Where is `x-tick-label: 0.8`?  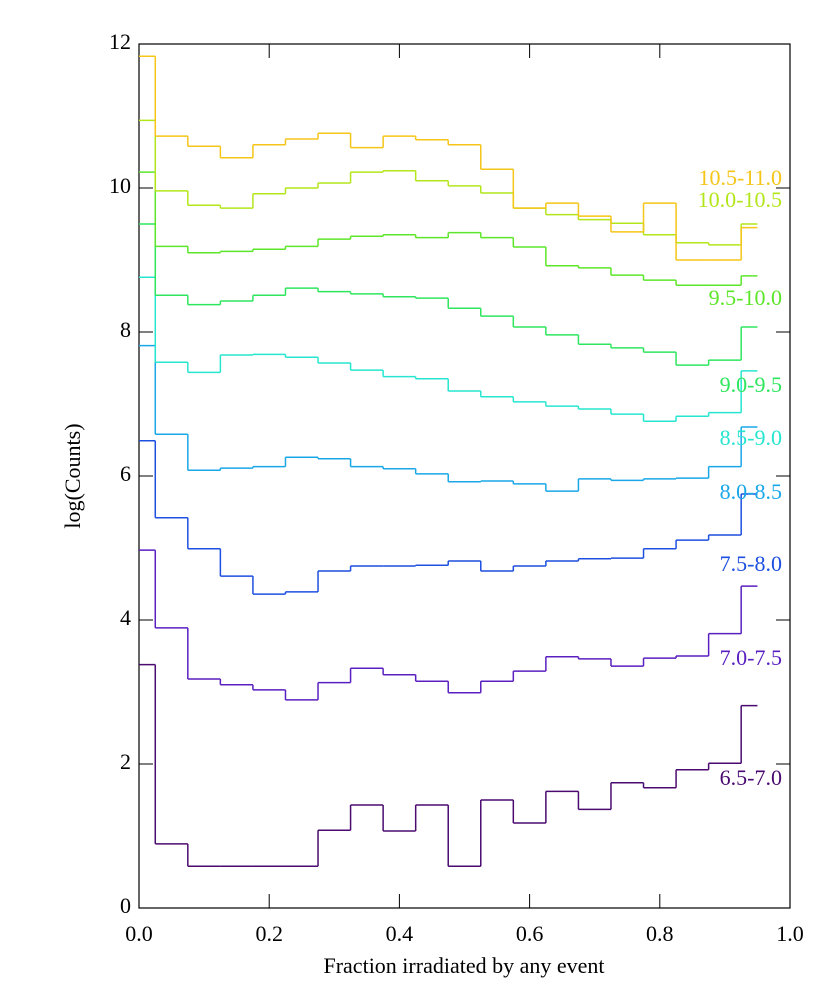 x-tick-label: 0.8 is located at coordinates (660, 933).